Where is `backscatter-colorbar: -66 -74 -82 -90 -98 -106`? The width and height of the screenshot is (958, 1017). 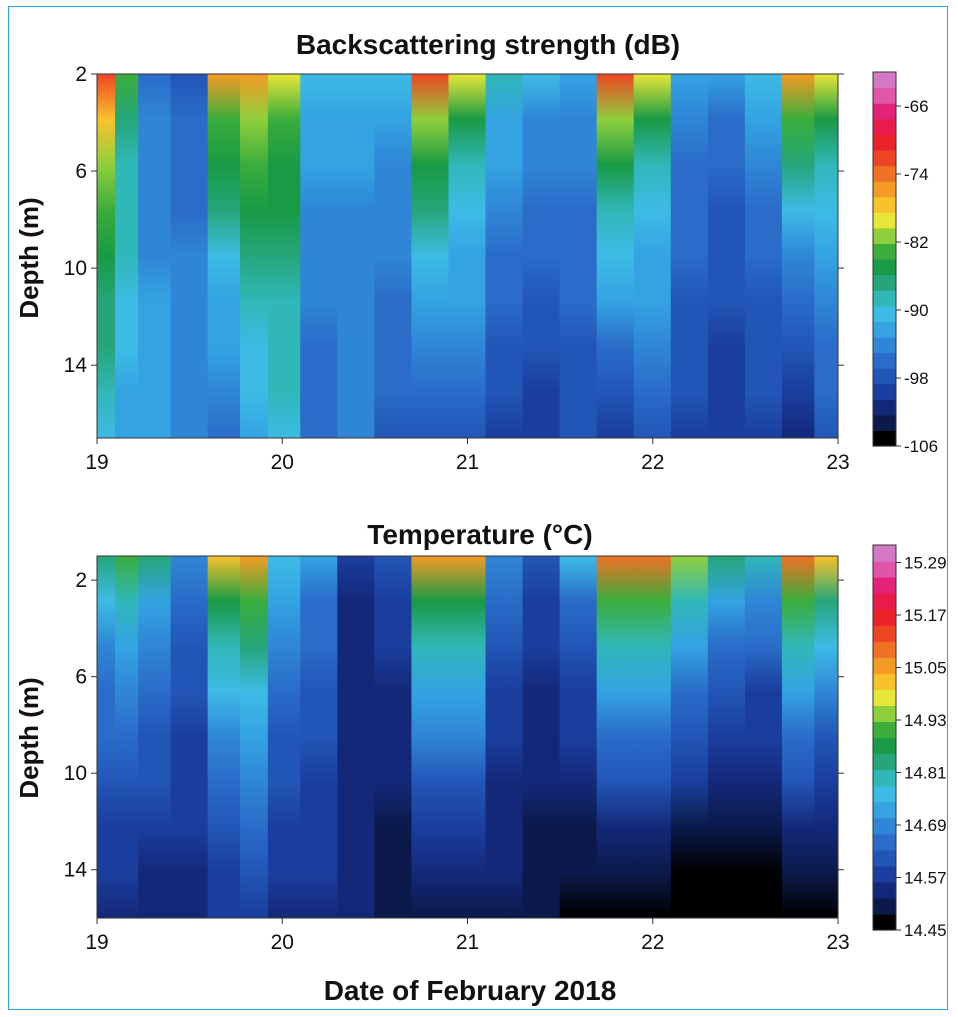 backscatter-colorbar: -66 -74 -82 -90 -98 -106 is located at coordinates (905, 263).